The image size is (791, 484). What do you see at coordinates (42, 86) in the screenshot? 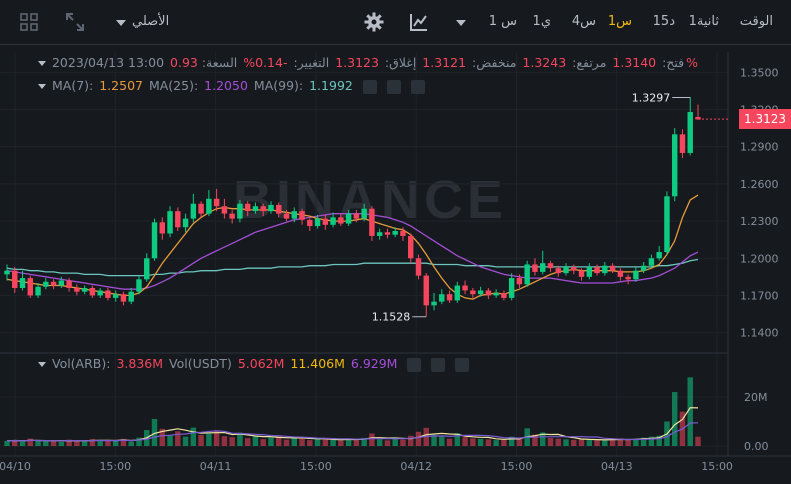
I see `ma-collapse-icon` at bounding box center [42, 86].